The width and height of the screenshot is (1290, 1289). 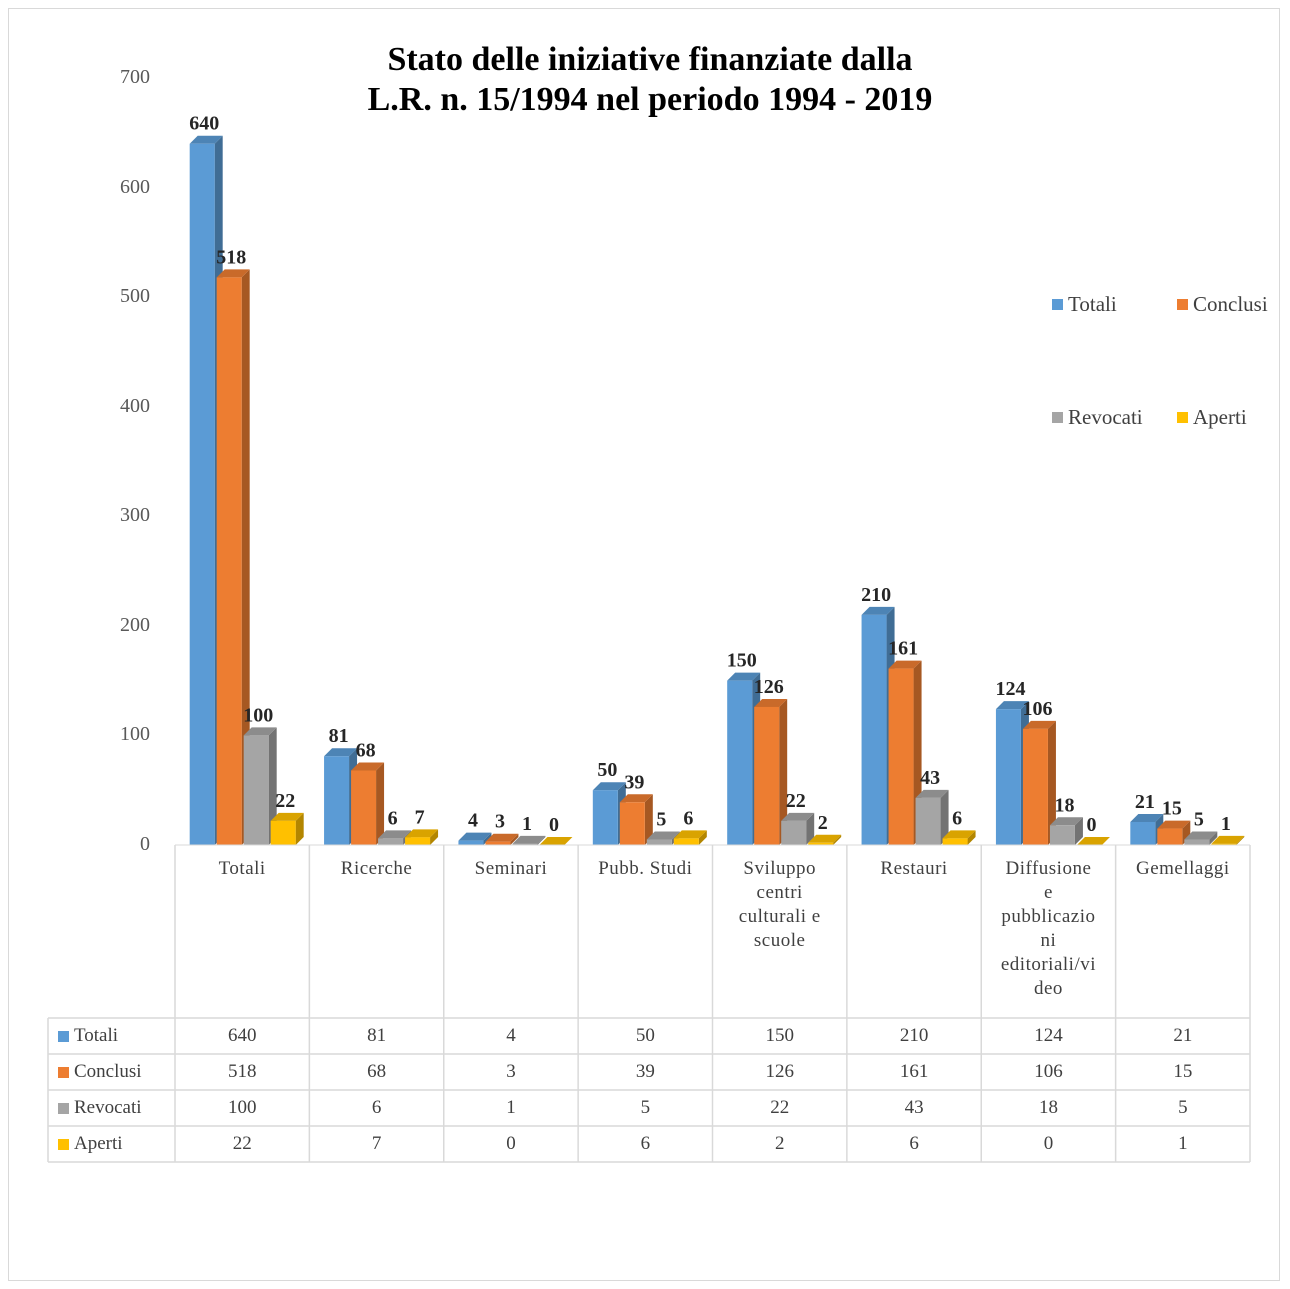 I want to click on table-row-header: Totali, so click(x=88, y=1036).